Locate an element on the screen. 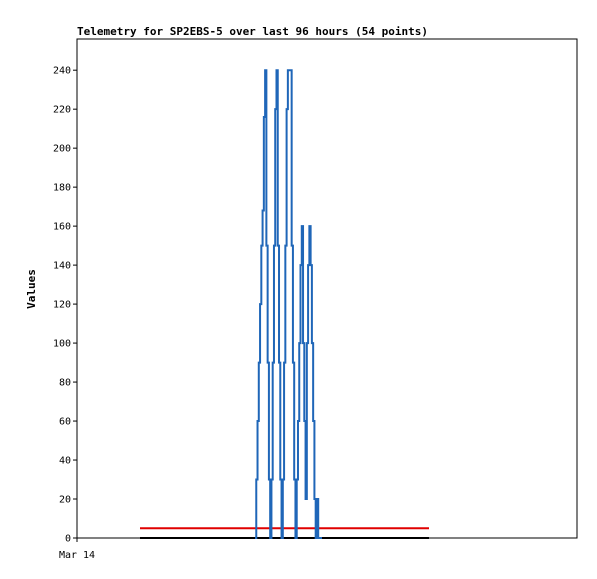  y-tick-label: 80 is located at coordinates (65, 383).